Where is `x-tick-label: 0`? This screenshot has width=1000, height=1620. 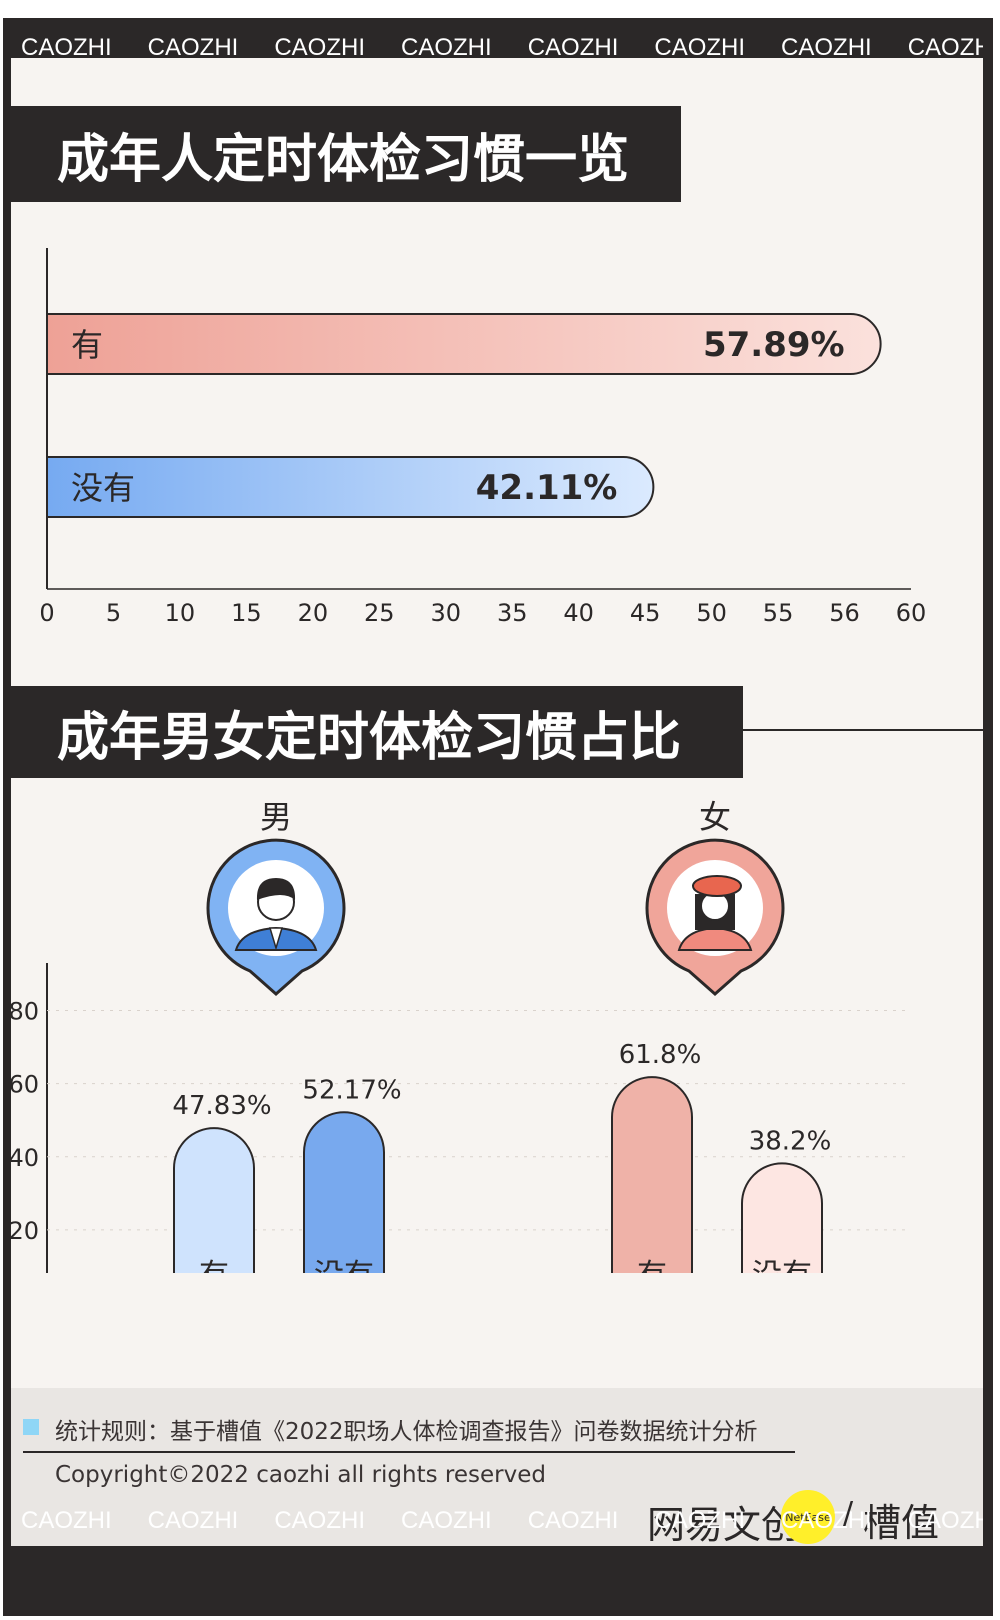
x-tick-label: 0 is located at coordinates (46, 613).